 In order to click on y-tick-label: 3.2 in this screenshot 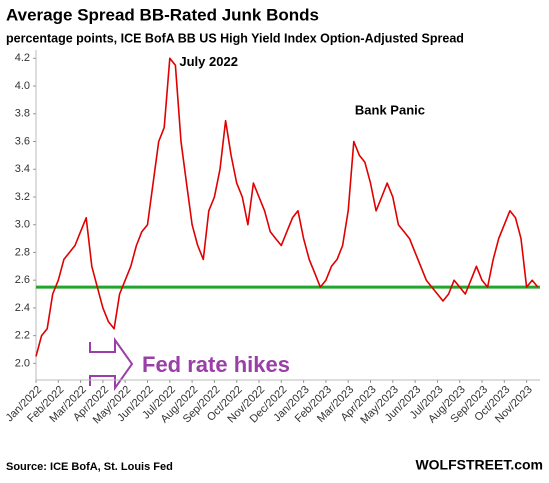, I will do `click(22, 197)`.